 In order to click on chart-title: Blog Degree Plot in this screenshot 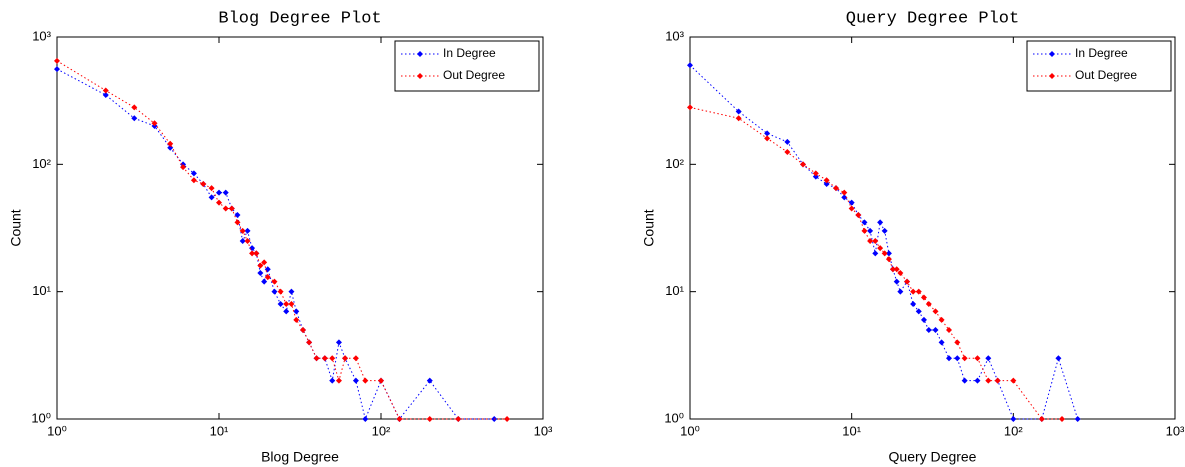, I will do `click(299, 18)`.